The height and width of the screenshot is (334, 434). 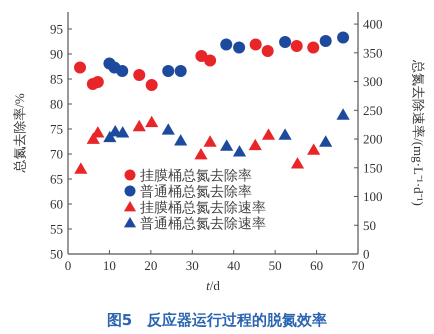 I want to click on x-tick-label: 50, so click(x=275, y=265).